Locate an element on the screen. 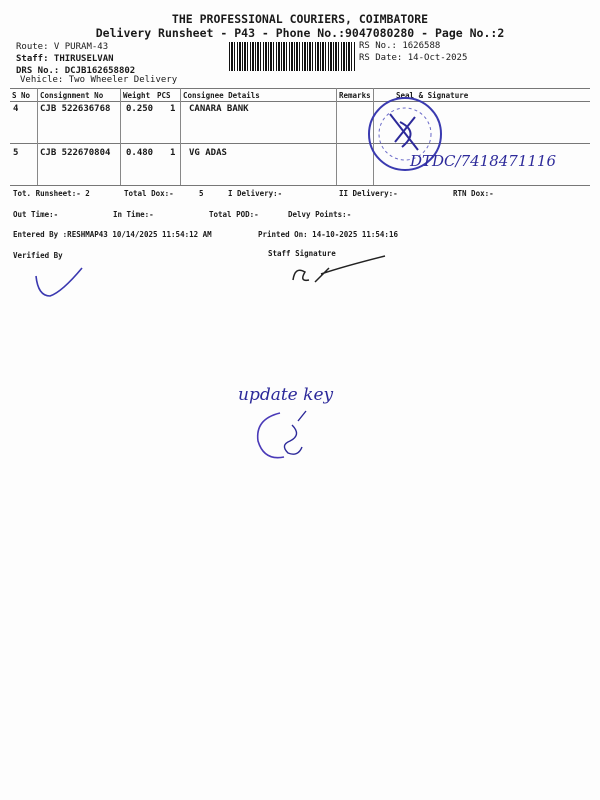 This screenshot has width=600, height=800. handwritten-note: DTDC/7418471116 is located at coordinates (483, 161).